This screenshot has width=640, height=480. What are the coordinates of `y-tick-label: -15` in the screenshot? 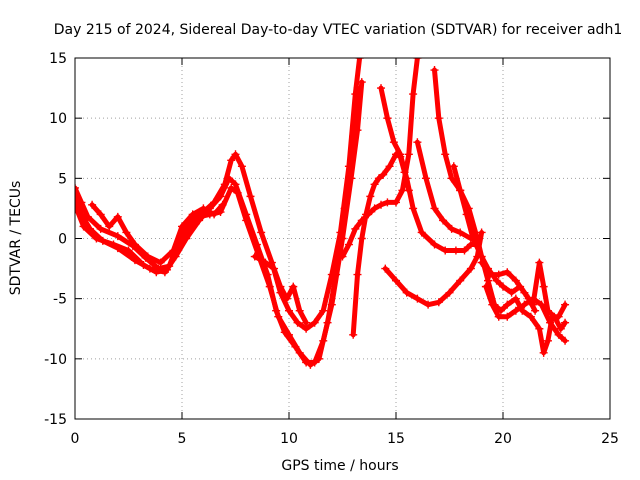 It's located at (55, 420).